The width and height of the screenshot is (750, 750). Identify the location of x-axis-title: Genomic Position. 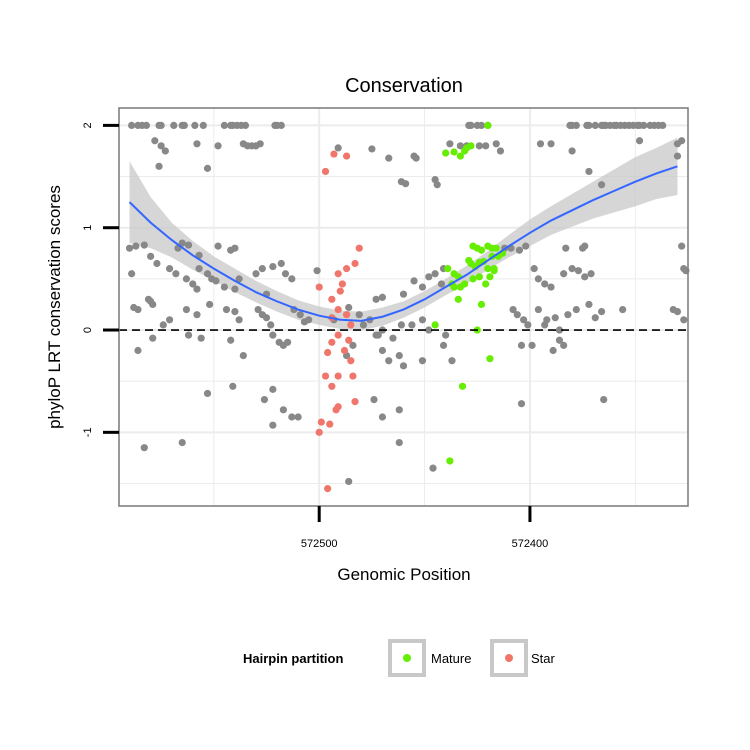
(403, 574).